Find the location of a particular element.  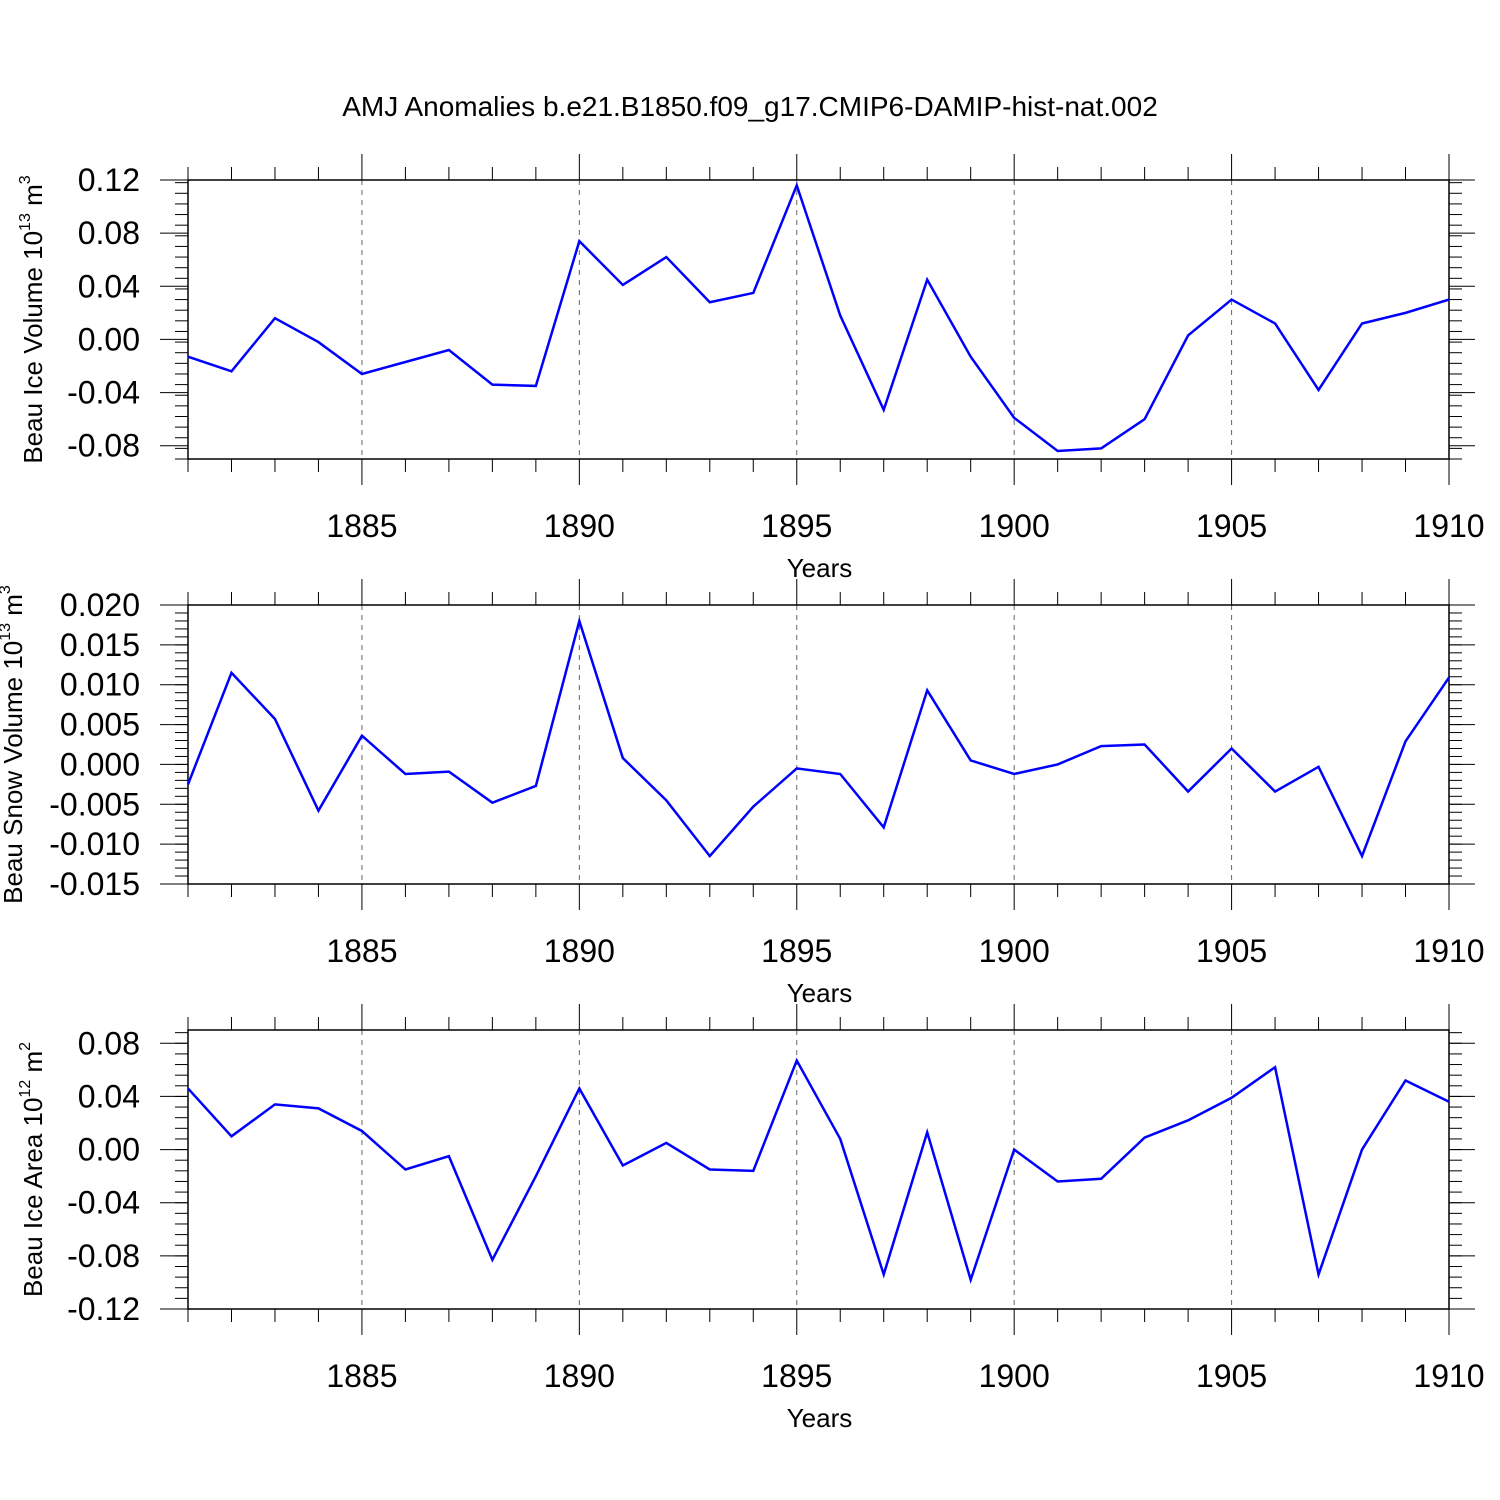

ice-area-y-tick-label: 0.04 is located at coordinates (109, 1096).